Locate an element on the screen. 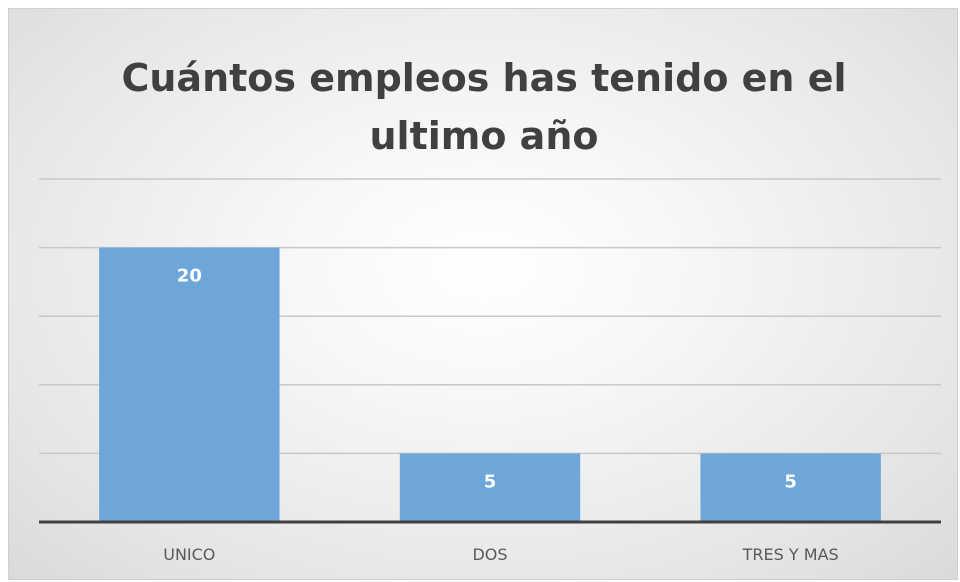 This screenshot has width=960, height=582. data-label: 20 is located at coordinates (189, 276).